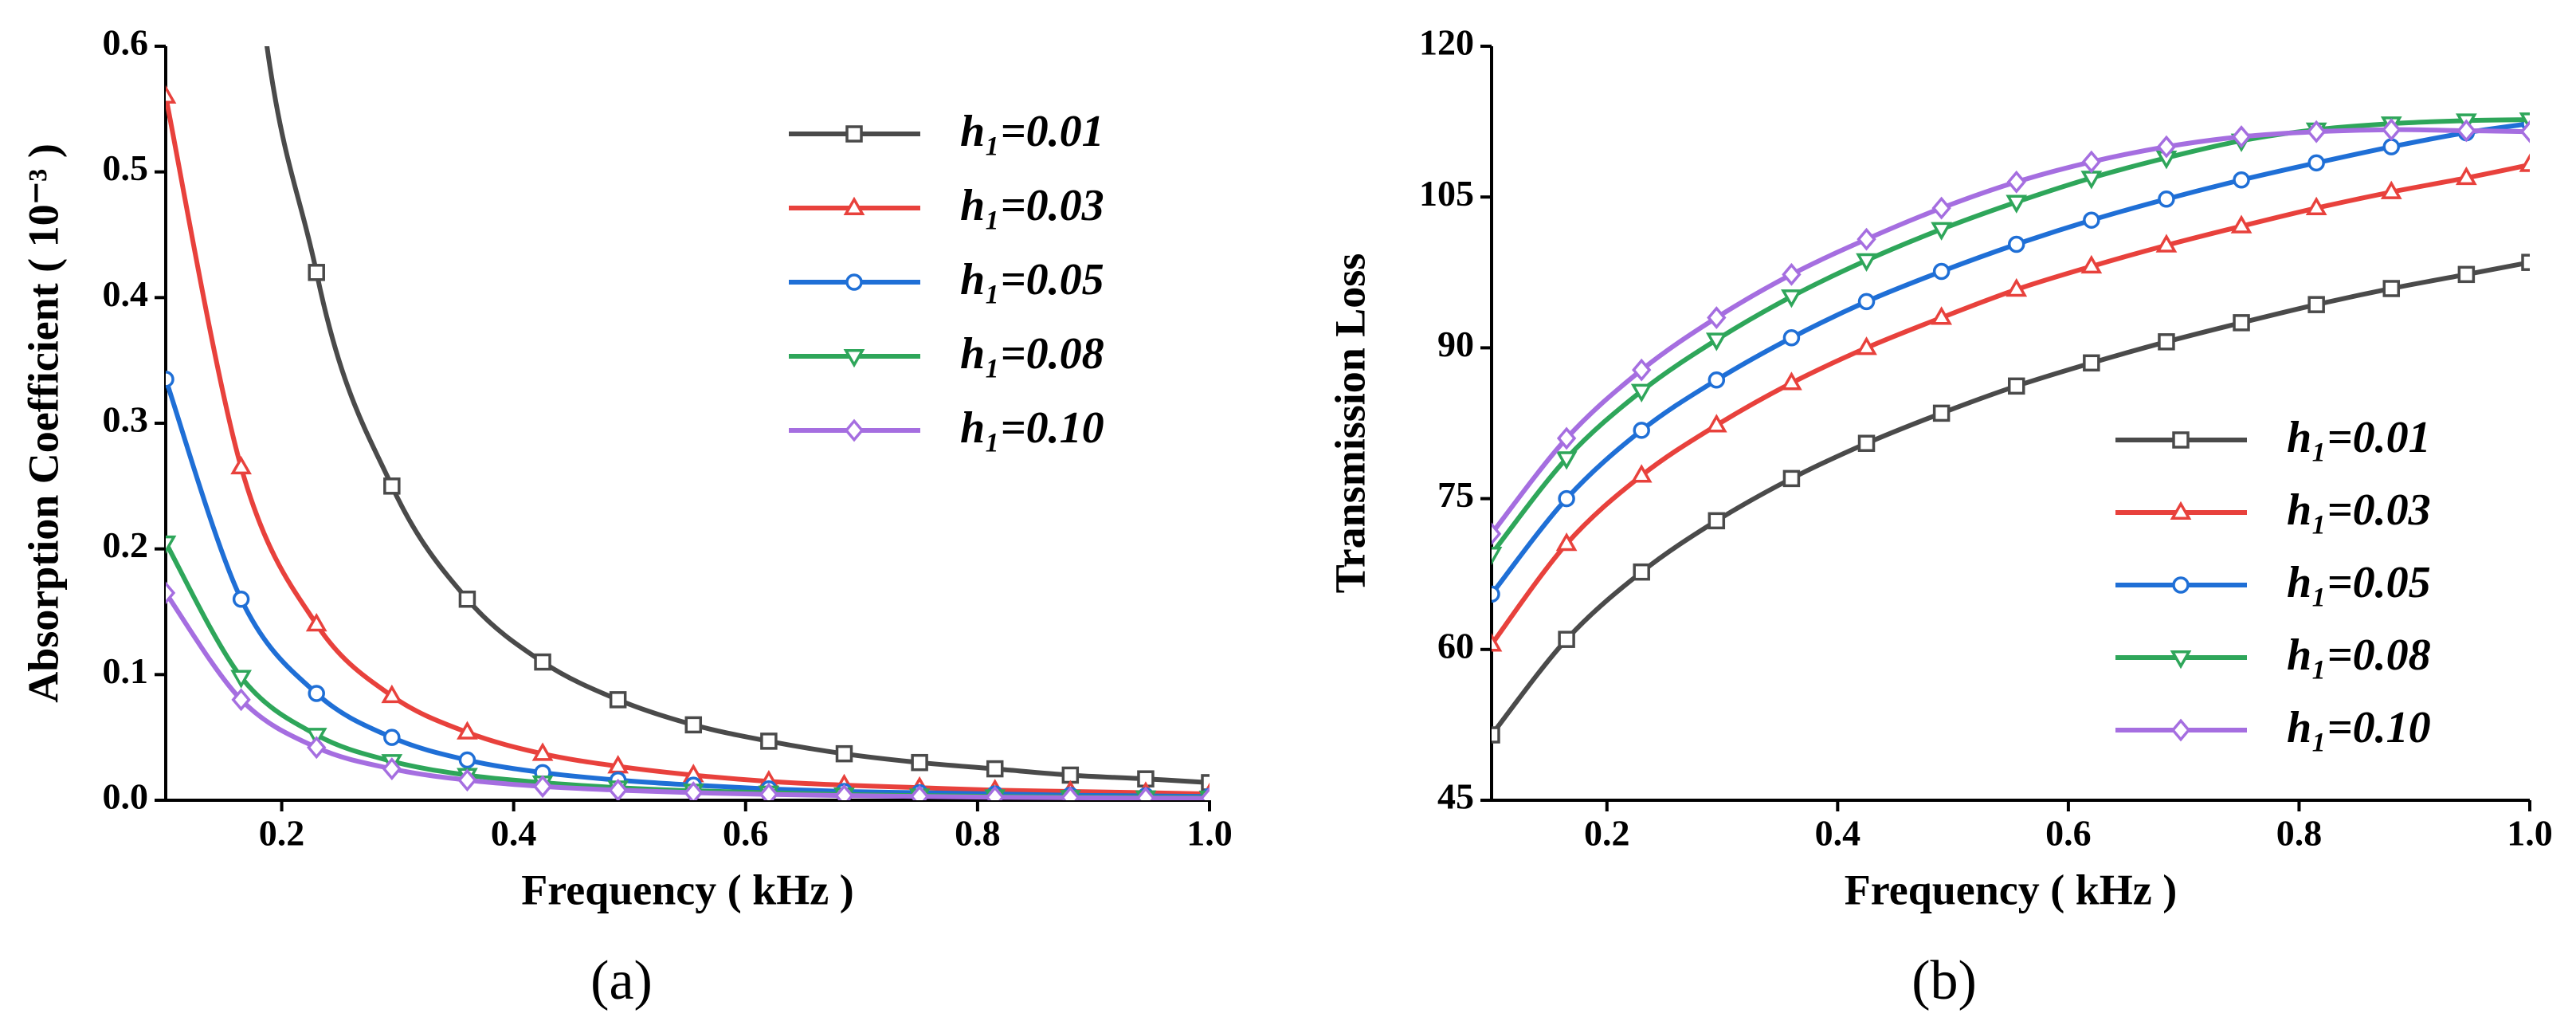 The height and width of the screenshot is (1029, 2576). I want to click on legend-label: h₁=0.05, so click(2359, 582).